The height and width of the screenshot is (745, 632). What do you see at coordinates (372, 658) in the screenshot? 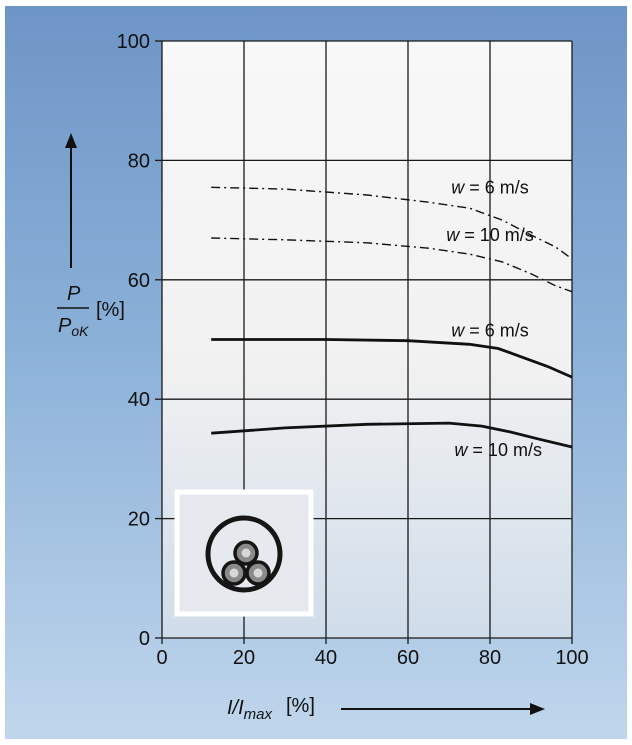
I see `x-tick-labels: 0 20 40 60 80 100` at bounding box center [372, 658].